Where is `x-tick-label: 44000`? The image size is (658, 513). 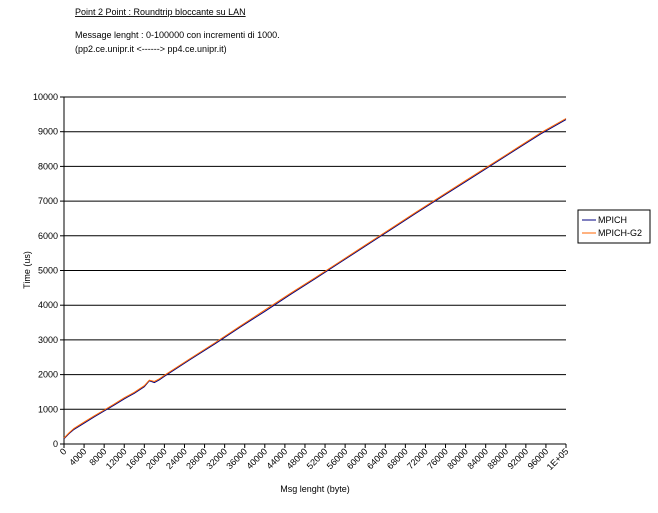 x-tick-label: 44000 is located at coordinates (277, 458).